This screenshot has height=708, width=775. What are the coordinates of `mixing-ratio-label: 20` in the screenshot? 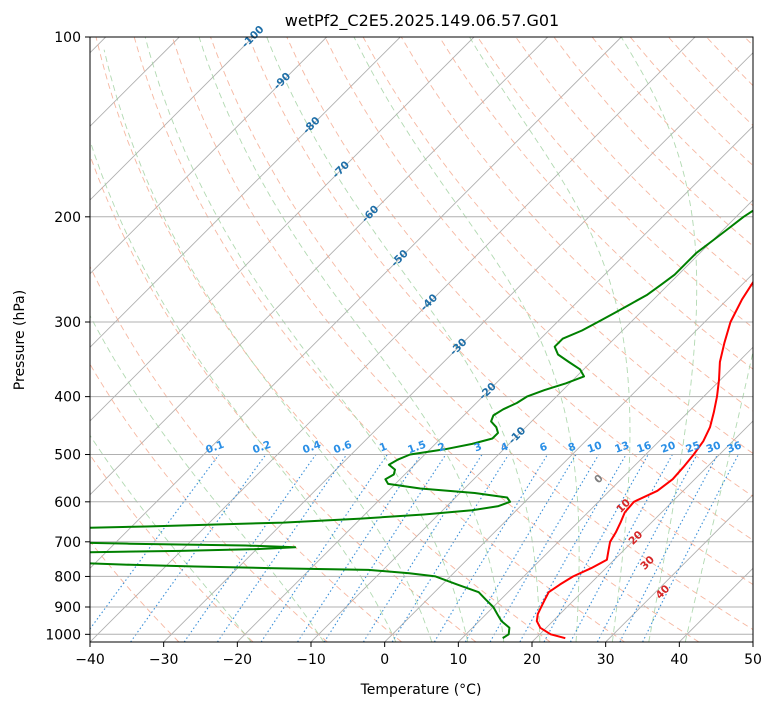 It's located at (668, 447).